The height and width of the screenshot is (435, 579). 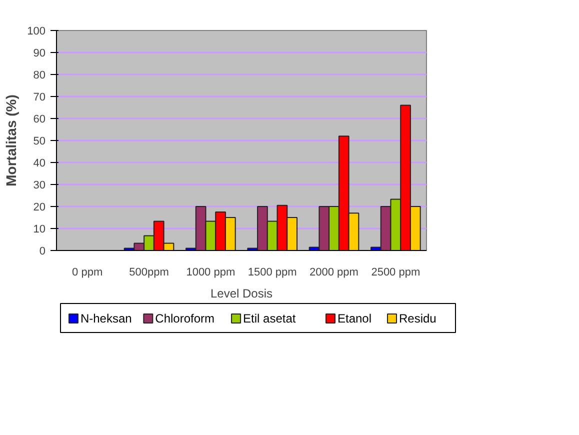 I want to click on y-tick-label: 60, so click(x=39, y=120).